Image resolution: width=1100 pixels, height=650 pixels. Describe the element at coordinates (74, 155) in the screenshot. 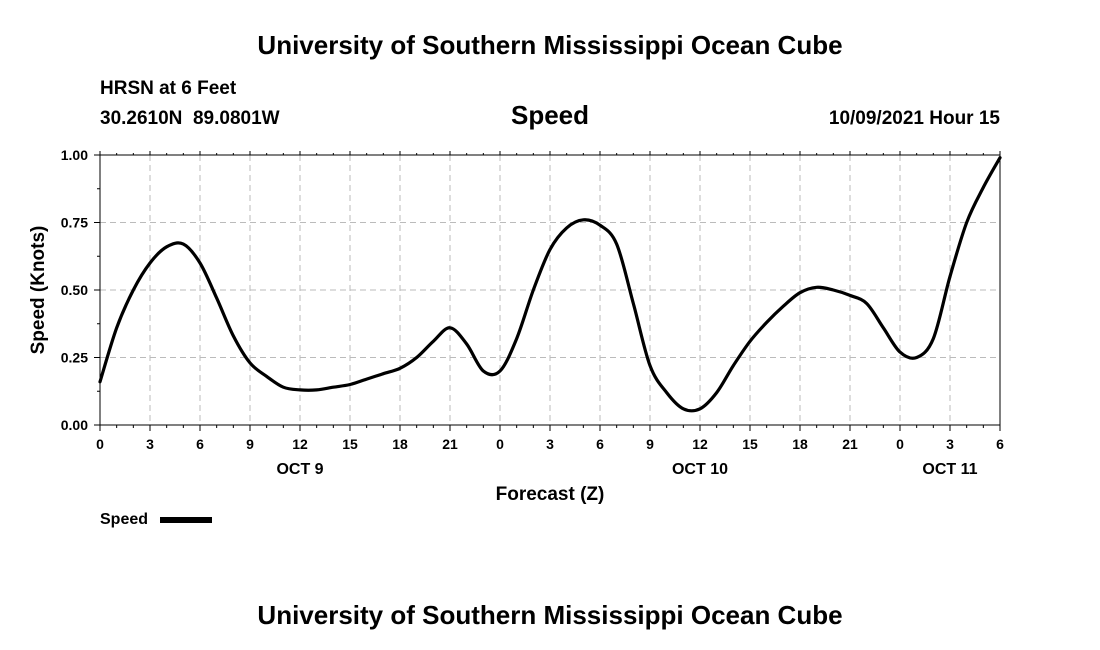

I see `y-tick-label: 1.00` at that location.